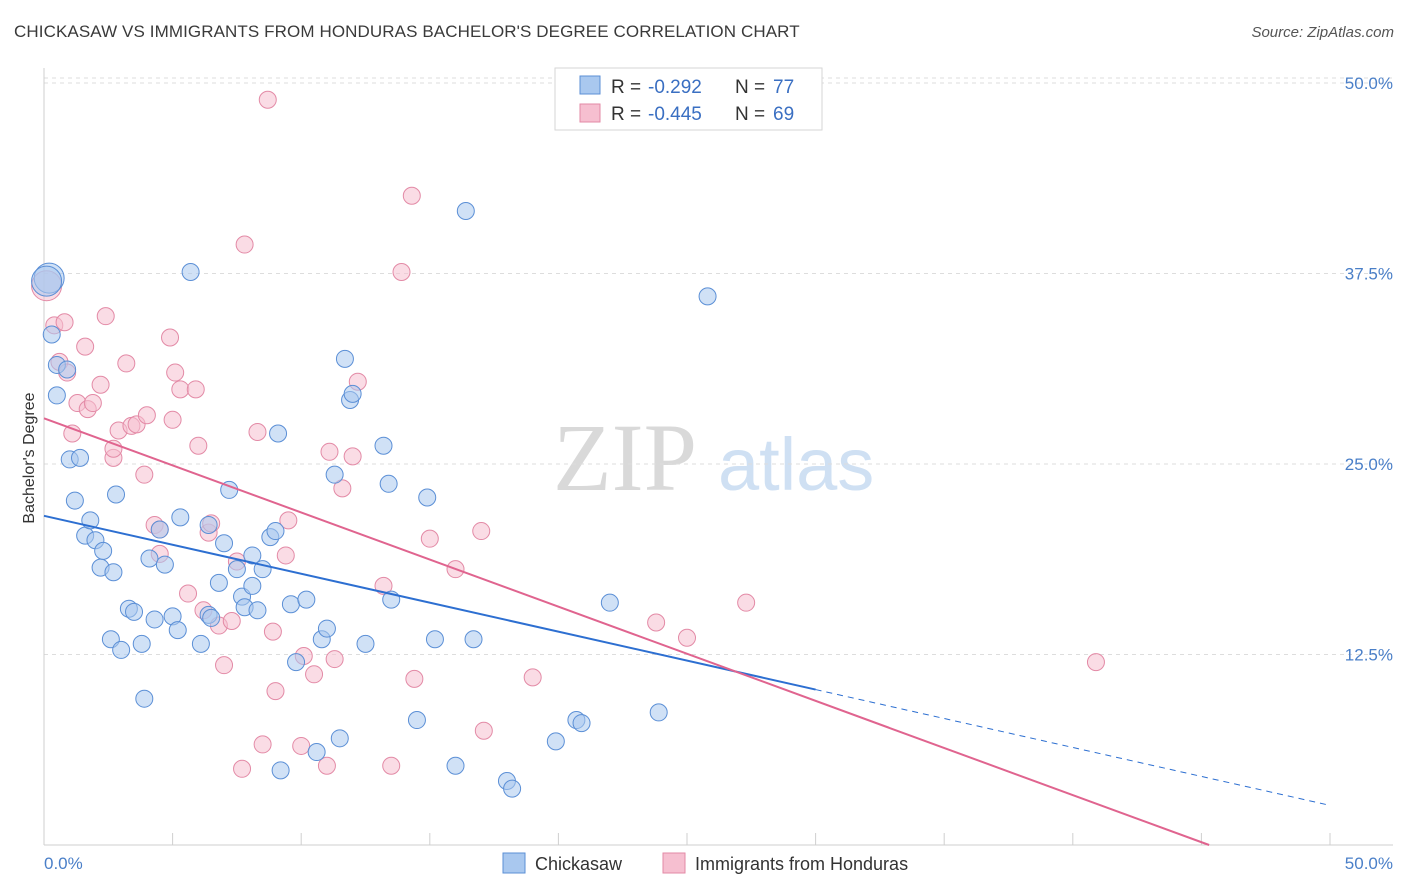 Image resolution: width=1406 pixels, height=892 pixels. I want to click on bottom-legend-label-honduras: Immigrants from Honduras, so click(801, 864).